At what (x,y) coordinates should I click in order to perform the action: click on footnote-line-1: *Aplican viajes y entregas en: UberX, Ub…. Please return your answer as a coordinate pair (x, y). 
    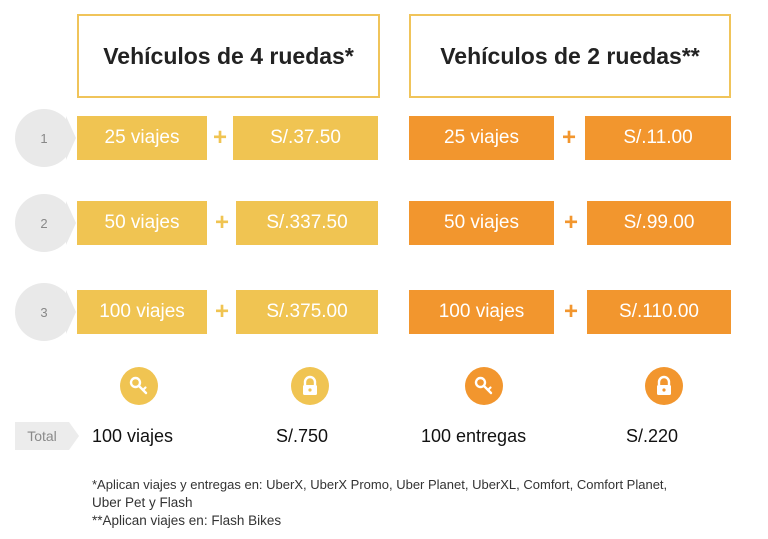
    Looking at the image, I should click on (380, 484).